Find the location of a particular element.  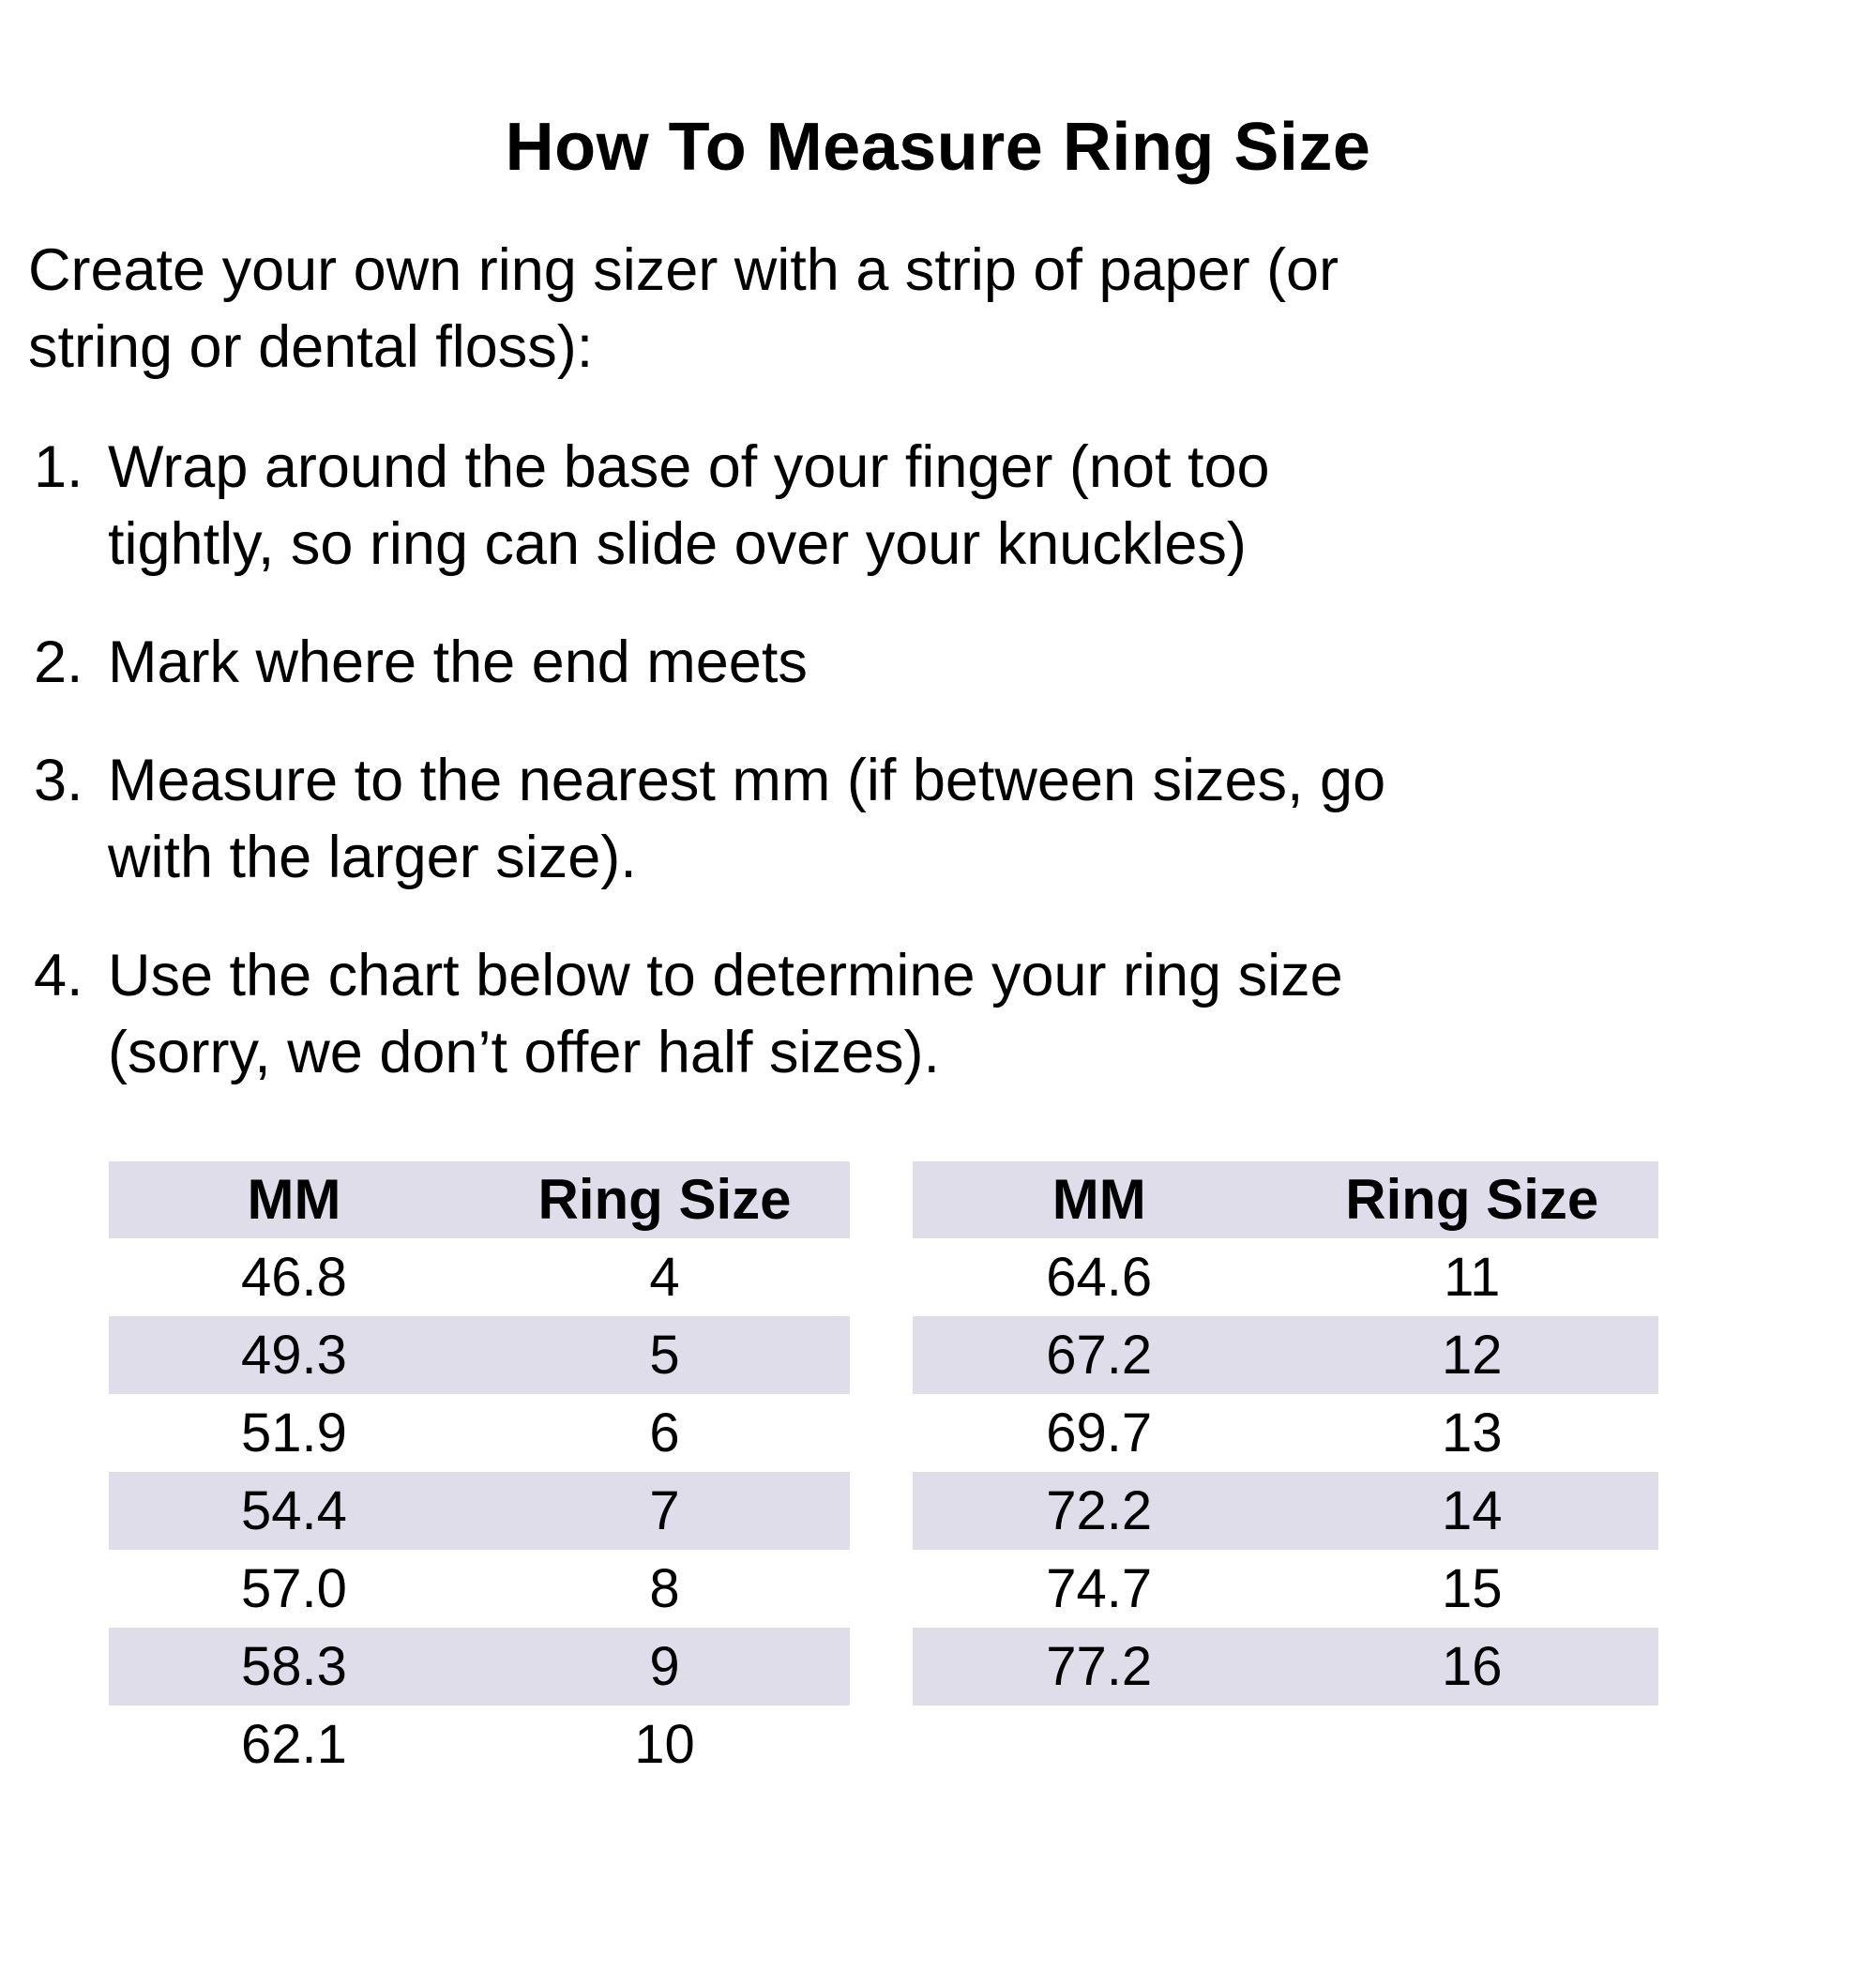

cell-mm: 46.8 is located at coordinates (294, 1277).